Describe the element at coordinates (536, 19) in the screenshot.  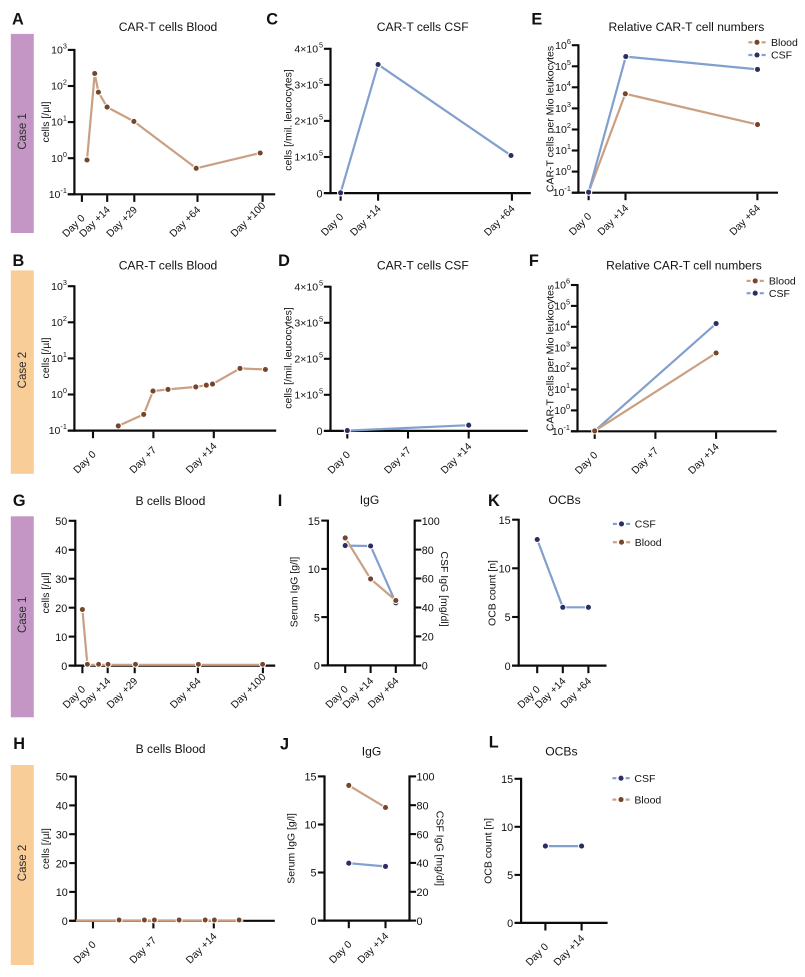
I see `svg-text: E` at that location.